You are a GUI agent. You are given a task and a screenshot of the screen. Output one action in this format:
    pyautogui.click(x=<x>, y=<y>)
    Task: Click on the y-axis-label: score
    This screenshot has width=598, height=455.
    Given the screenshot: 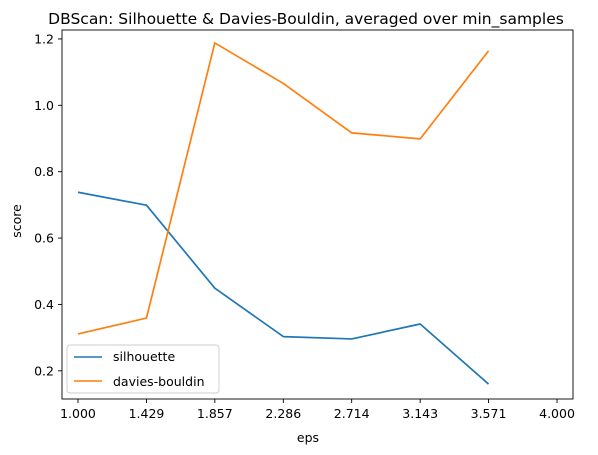 What is the action you would take?
    pyautogui.click(x=16, y=221)
    